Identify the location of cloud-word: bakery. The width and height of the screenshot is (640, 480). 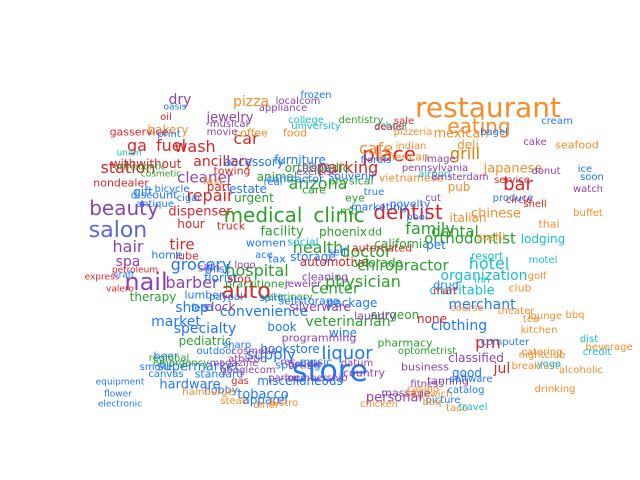
(168, 130).